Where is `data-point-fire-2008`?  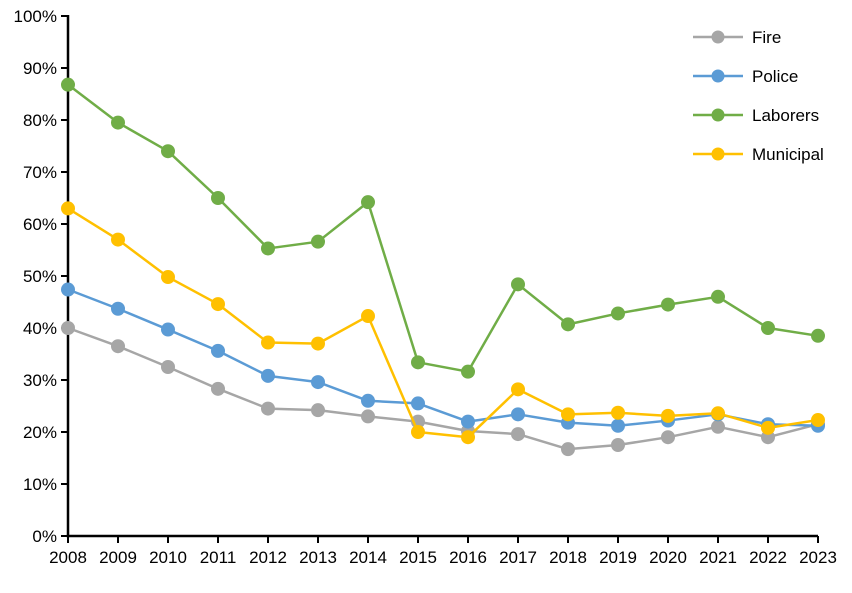 data-point-fire-2008 is located at coordinates (68, 328).